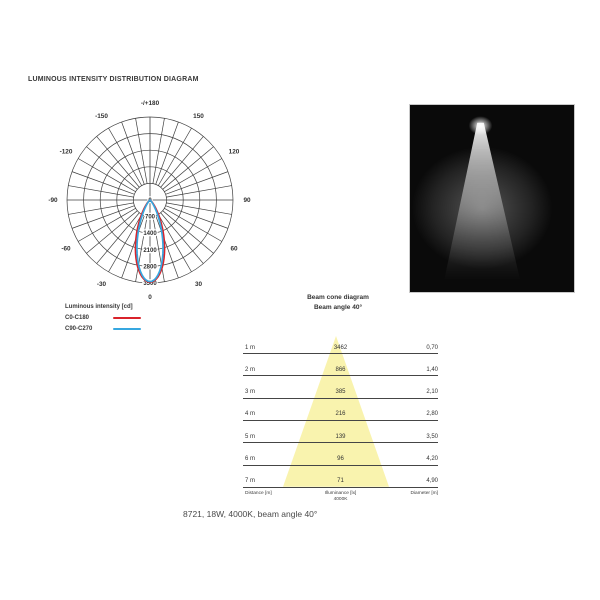  What do you see at coordinates (424, 493) in the screenshot?
I see `footer-diameter-label: Diameter [m]` at bounding box center [424, 493].